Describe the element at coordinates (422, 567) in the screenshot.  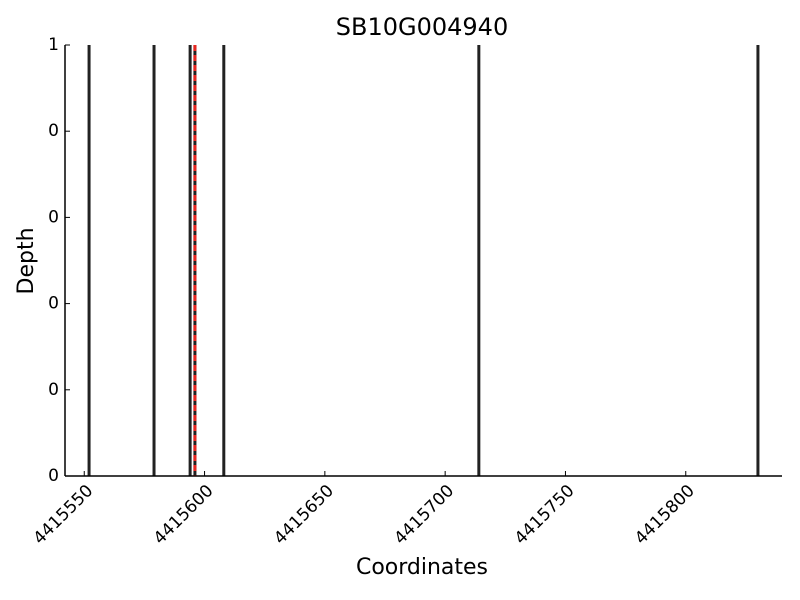
I see `x-axis-label: Coordinates` at that location.